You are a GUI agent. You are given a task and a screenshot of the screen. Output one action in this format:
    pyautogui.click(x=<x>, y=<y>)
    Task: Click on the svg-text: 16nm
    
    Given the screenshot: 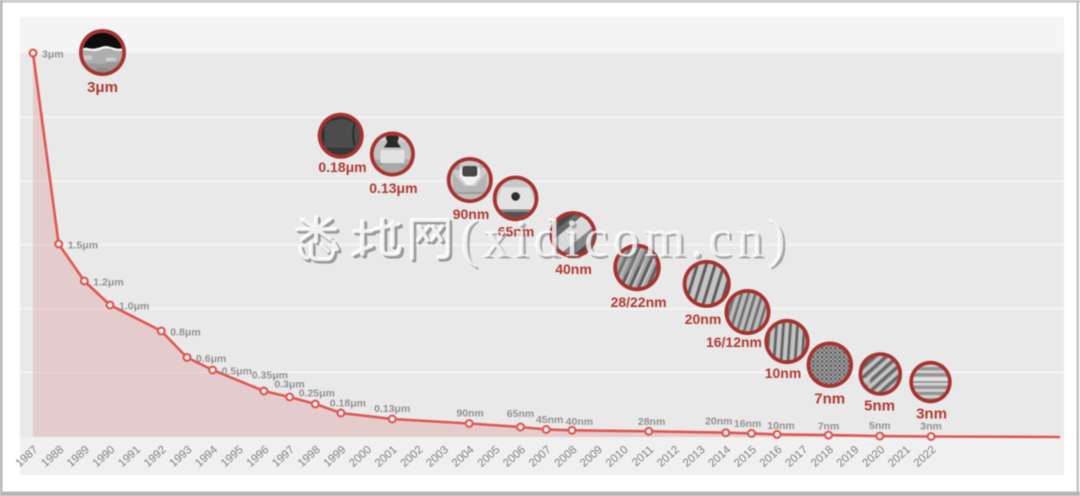 What is the action you would take?
    pyautogui.click(x=747, y=424)
    